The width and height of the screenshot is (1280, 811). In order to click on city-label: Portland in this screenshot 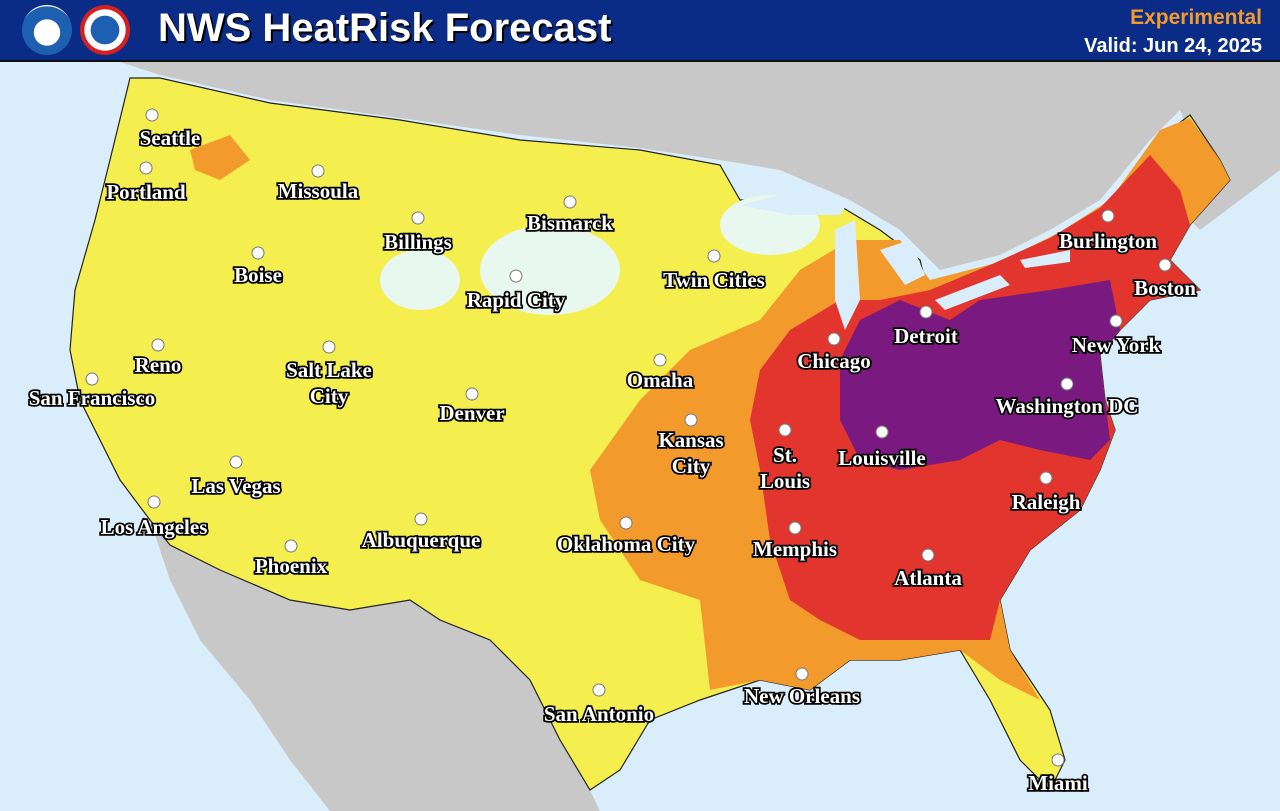, I will do `click(146, 192)`.